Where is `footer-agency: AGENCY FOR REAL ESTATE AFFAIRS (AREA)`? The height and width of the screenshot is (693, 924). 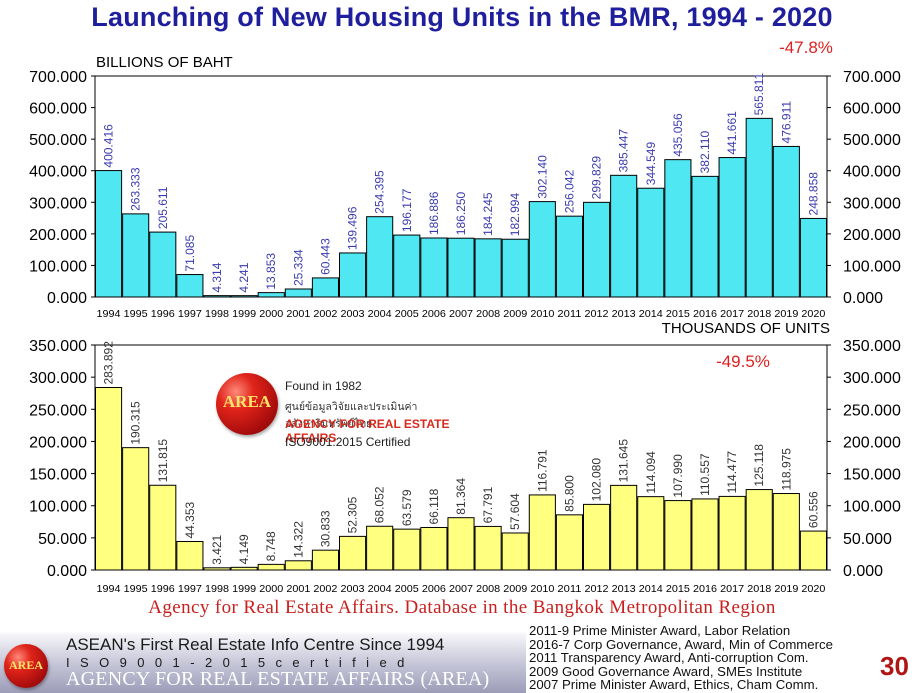 footer-agency: AGENCY FOR REAL ESTATE AFFAIRS (AREA) is located at coordinates (278, 679).